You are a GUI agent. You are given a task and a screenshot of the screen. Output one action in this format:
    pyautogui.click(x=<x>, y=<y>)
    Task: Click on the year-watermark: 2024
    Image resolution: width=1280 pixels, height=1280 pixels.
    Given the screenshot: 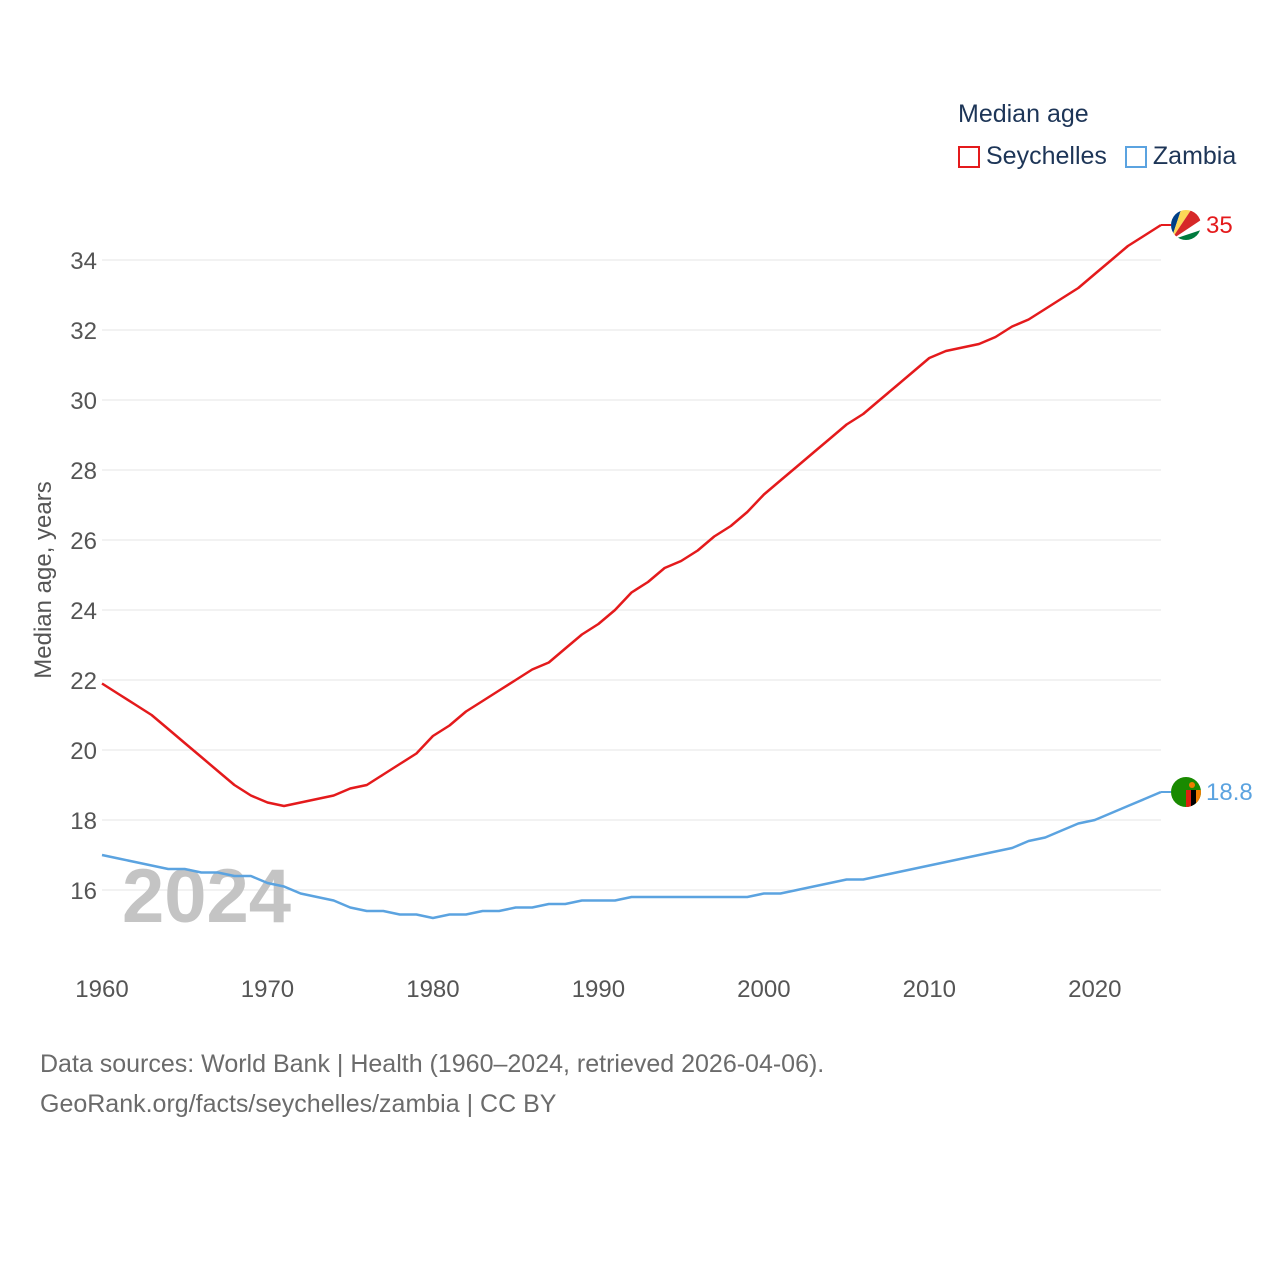 What is the action you would take?
    pyautogui.click(x=206, y=896)
    